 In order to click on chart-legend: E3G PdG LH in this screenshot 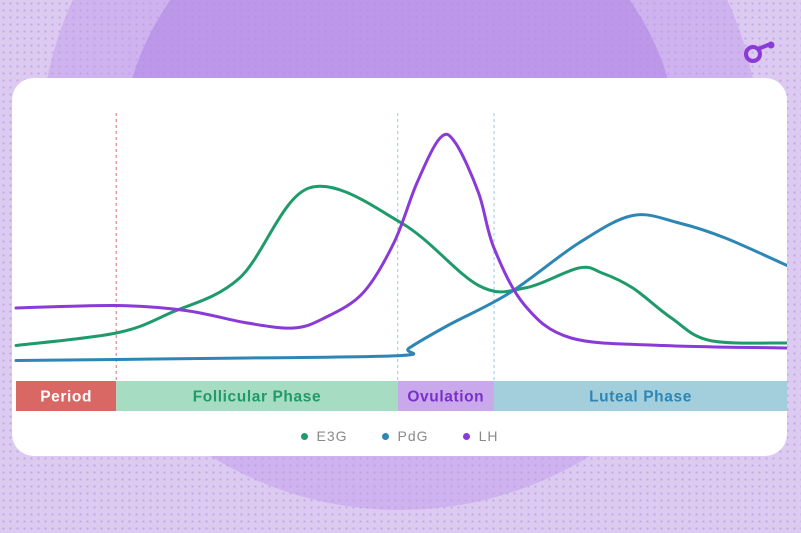, I will do `click(399, 436)`.